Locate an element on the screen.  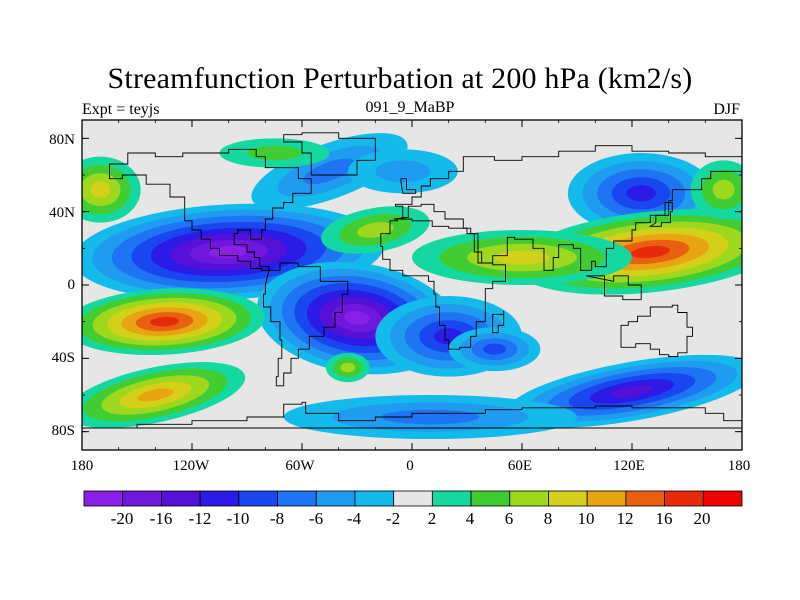
experiment-label: Expt = teyjs is located at coordinates (121, 109).